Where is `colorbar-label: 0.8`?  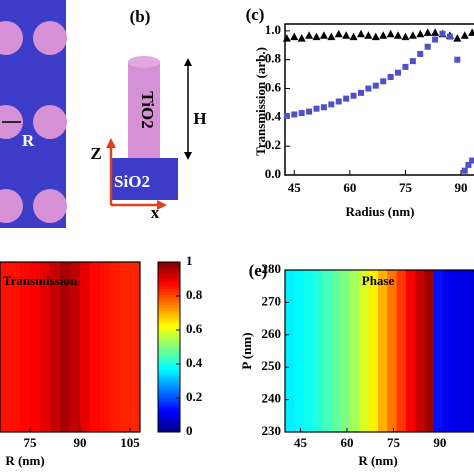
colorbar-label: 0.8 is located at coordinates (194, 294).